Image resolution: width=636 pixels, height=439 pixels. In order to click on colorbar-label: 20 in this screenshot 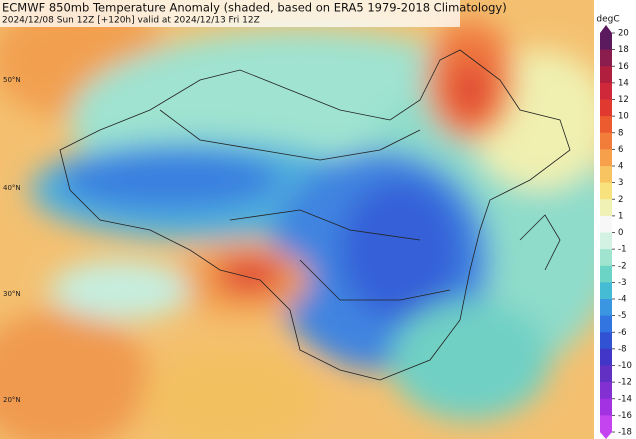, I will do `click(623, 34)`.